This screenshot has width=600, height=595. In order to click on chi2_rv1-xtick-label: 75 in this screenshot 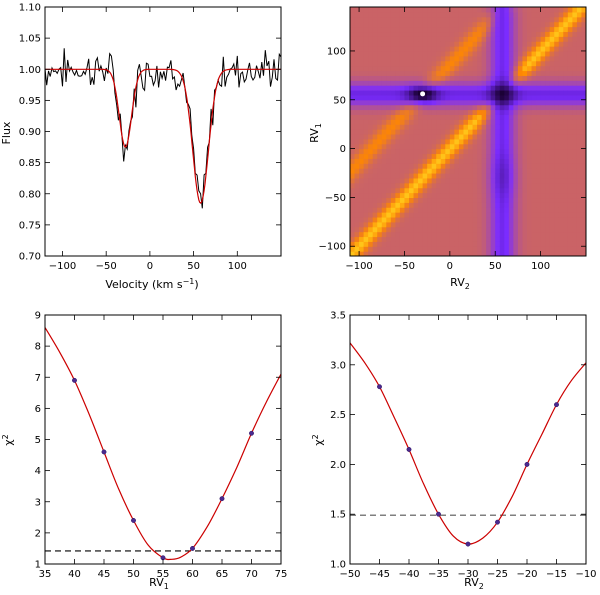, I will do `click(281, 574)`.